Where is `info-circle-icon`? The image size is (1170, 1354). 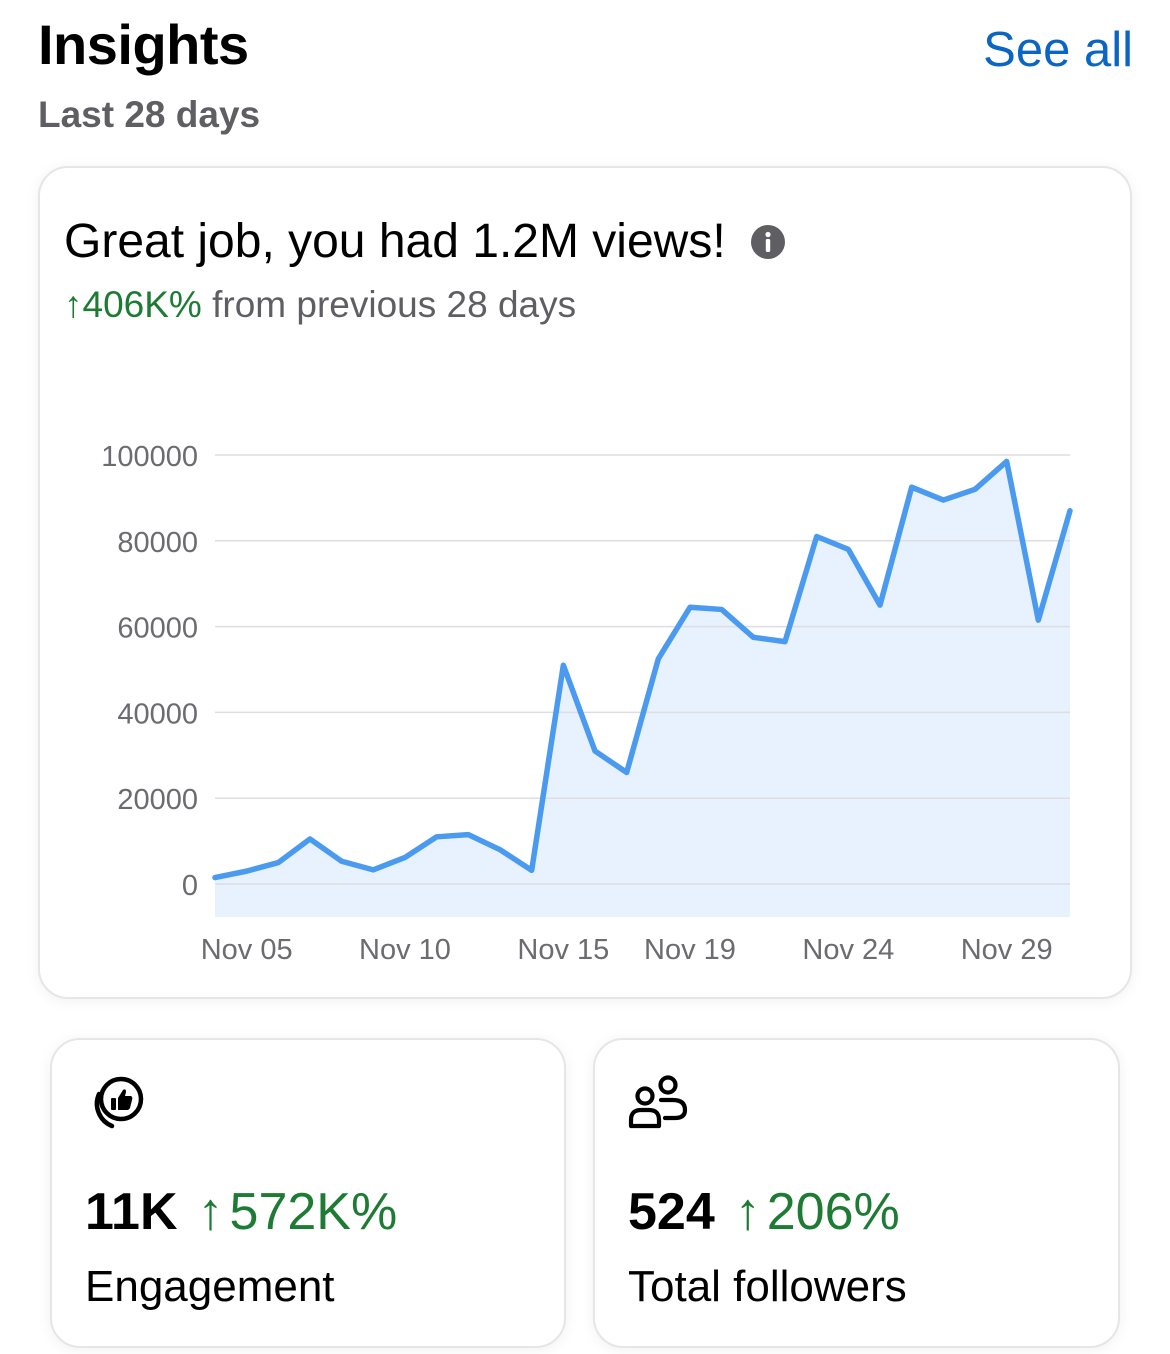
info-circle-icon is located at coordinates (768, 242).